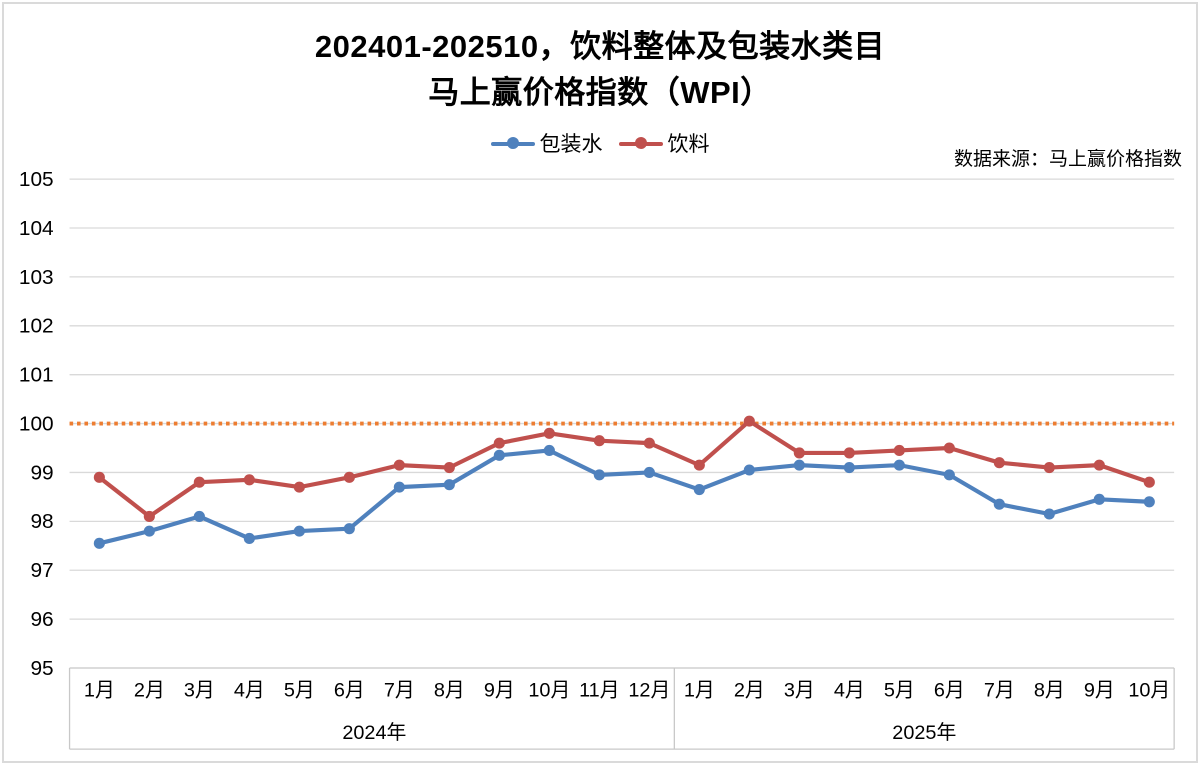 The image size is (1200, 765). What do you see at coordinates (600, 70) in the screenshot?
I see `chart-title: 202401-202510，饮料整体及包装水类目 马上赢价格指数（WPI）` at bounding box center [600, 70].